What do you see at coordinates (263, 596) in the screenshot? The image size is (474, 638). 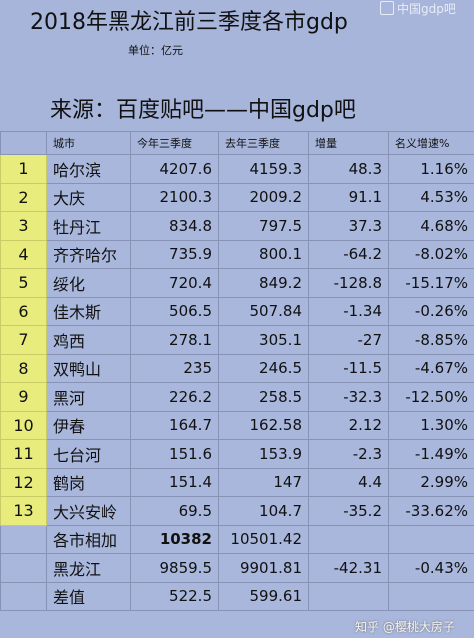 I see `last-year-gdp: 599.61` at bounding box center [263, 596].